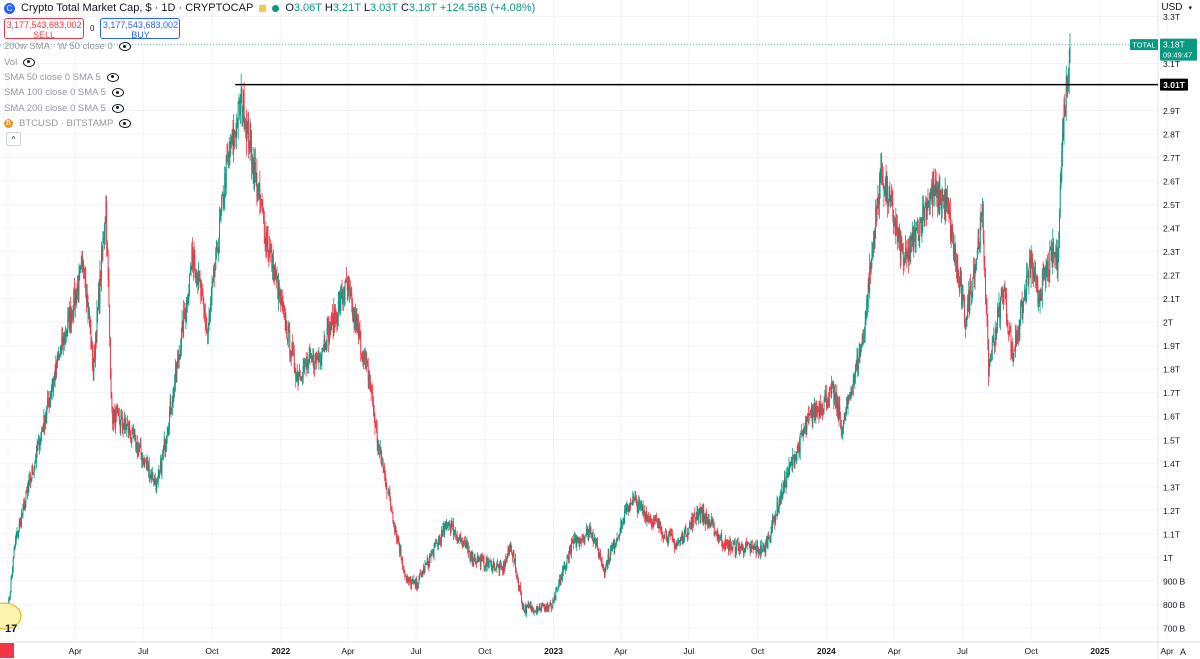 The height and width of the screenshot is (659, 1200). Describe the element at coordinates (92, 28) in the screenshot. I see `spread-value: 0` at that location.